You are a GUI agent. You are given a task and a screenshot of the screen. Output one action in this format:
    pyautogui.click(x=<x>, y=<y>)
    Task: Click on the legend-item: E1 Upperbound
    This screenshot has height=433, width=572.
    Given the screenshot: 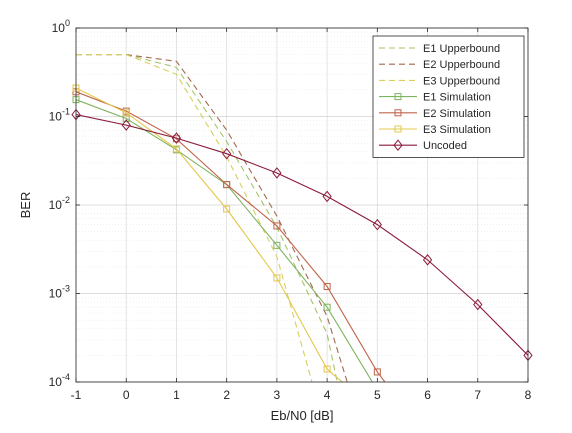 What is the action you would take?
    pyautogui.click(x=439, y=49)
    